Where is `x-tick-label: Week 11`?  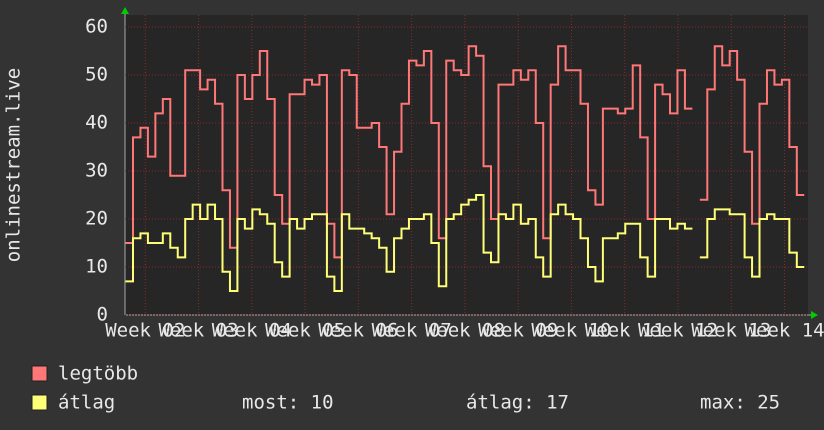 x-tick-label: Week 11 is located at coordinates (625, 331).